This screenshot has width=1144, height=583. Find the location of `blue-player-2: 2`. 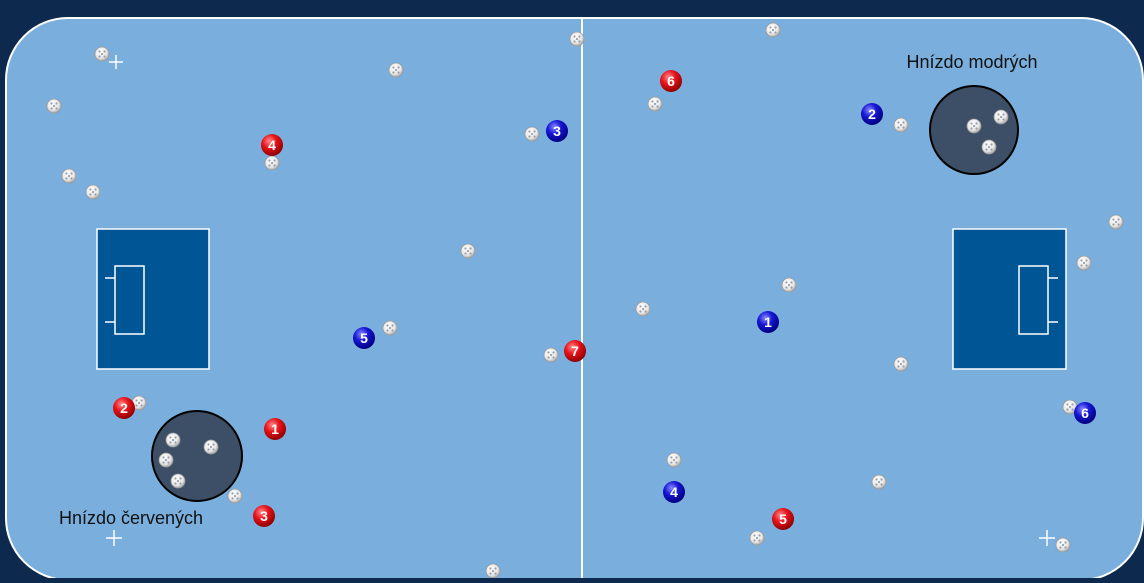

blue-player-2: 2 is located at coordinates (872, 114).